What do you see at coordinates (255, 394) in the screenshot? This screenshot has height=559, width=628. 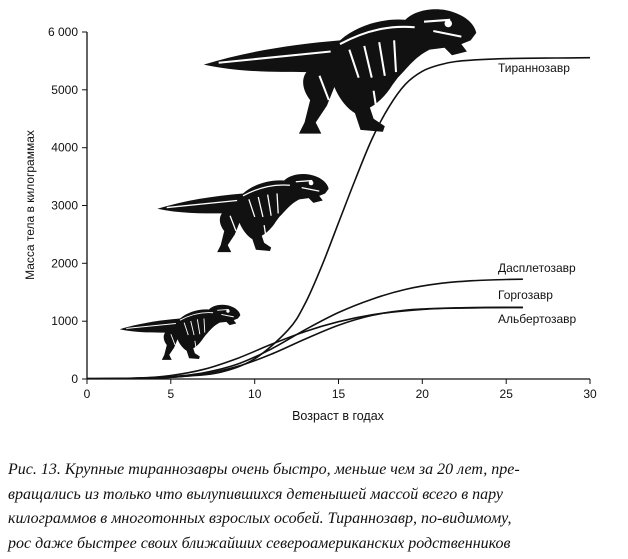 I see `x-tick-label: 10` at bounding box center [255, 394].